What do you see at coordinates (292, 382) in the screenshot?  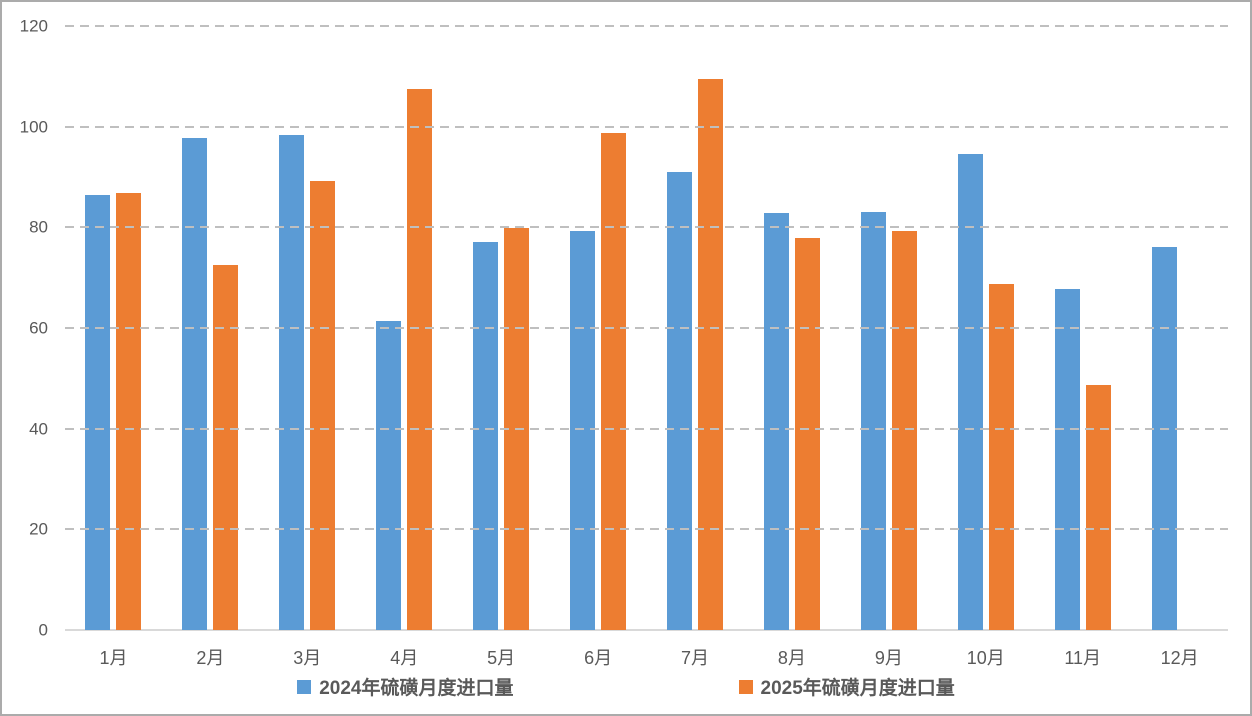 I see `bar-2024-3月` at bounding box center [292, 382].